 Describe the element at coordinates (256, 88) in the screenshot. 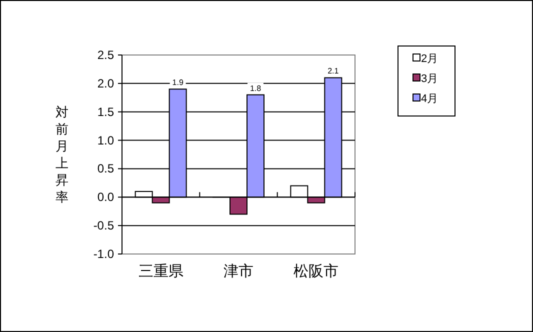

I see `data-label: 1.8` at that location.